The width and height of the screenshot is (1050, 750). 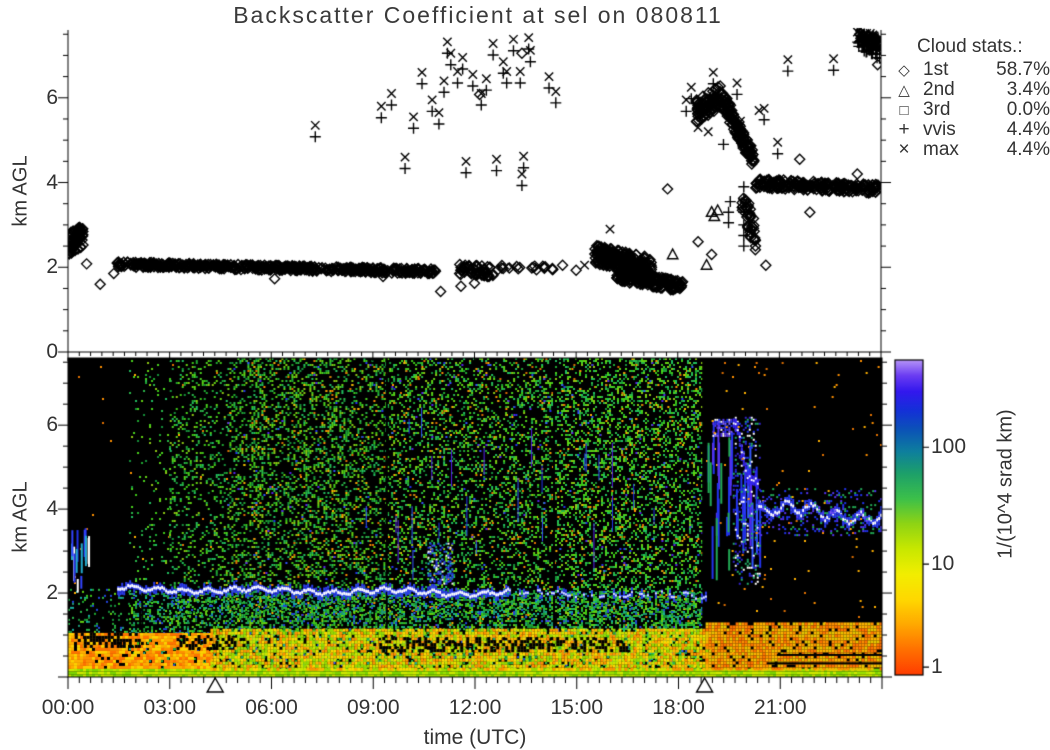 I want to click on x-tick-label: 12:00, so click(x=475, y=707).